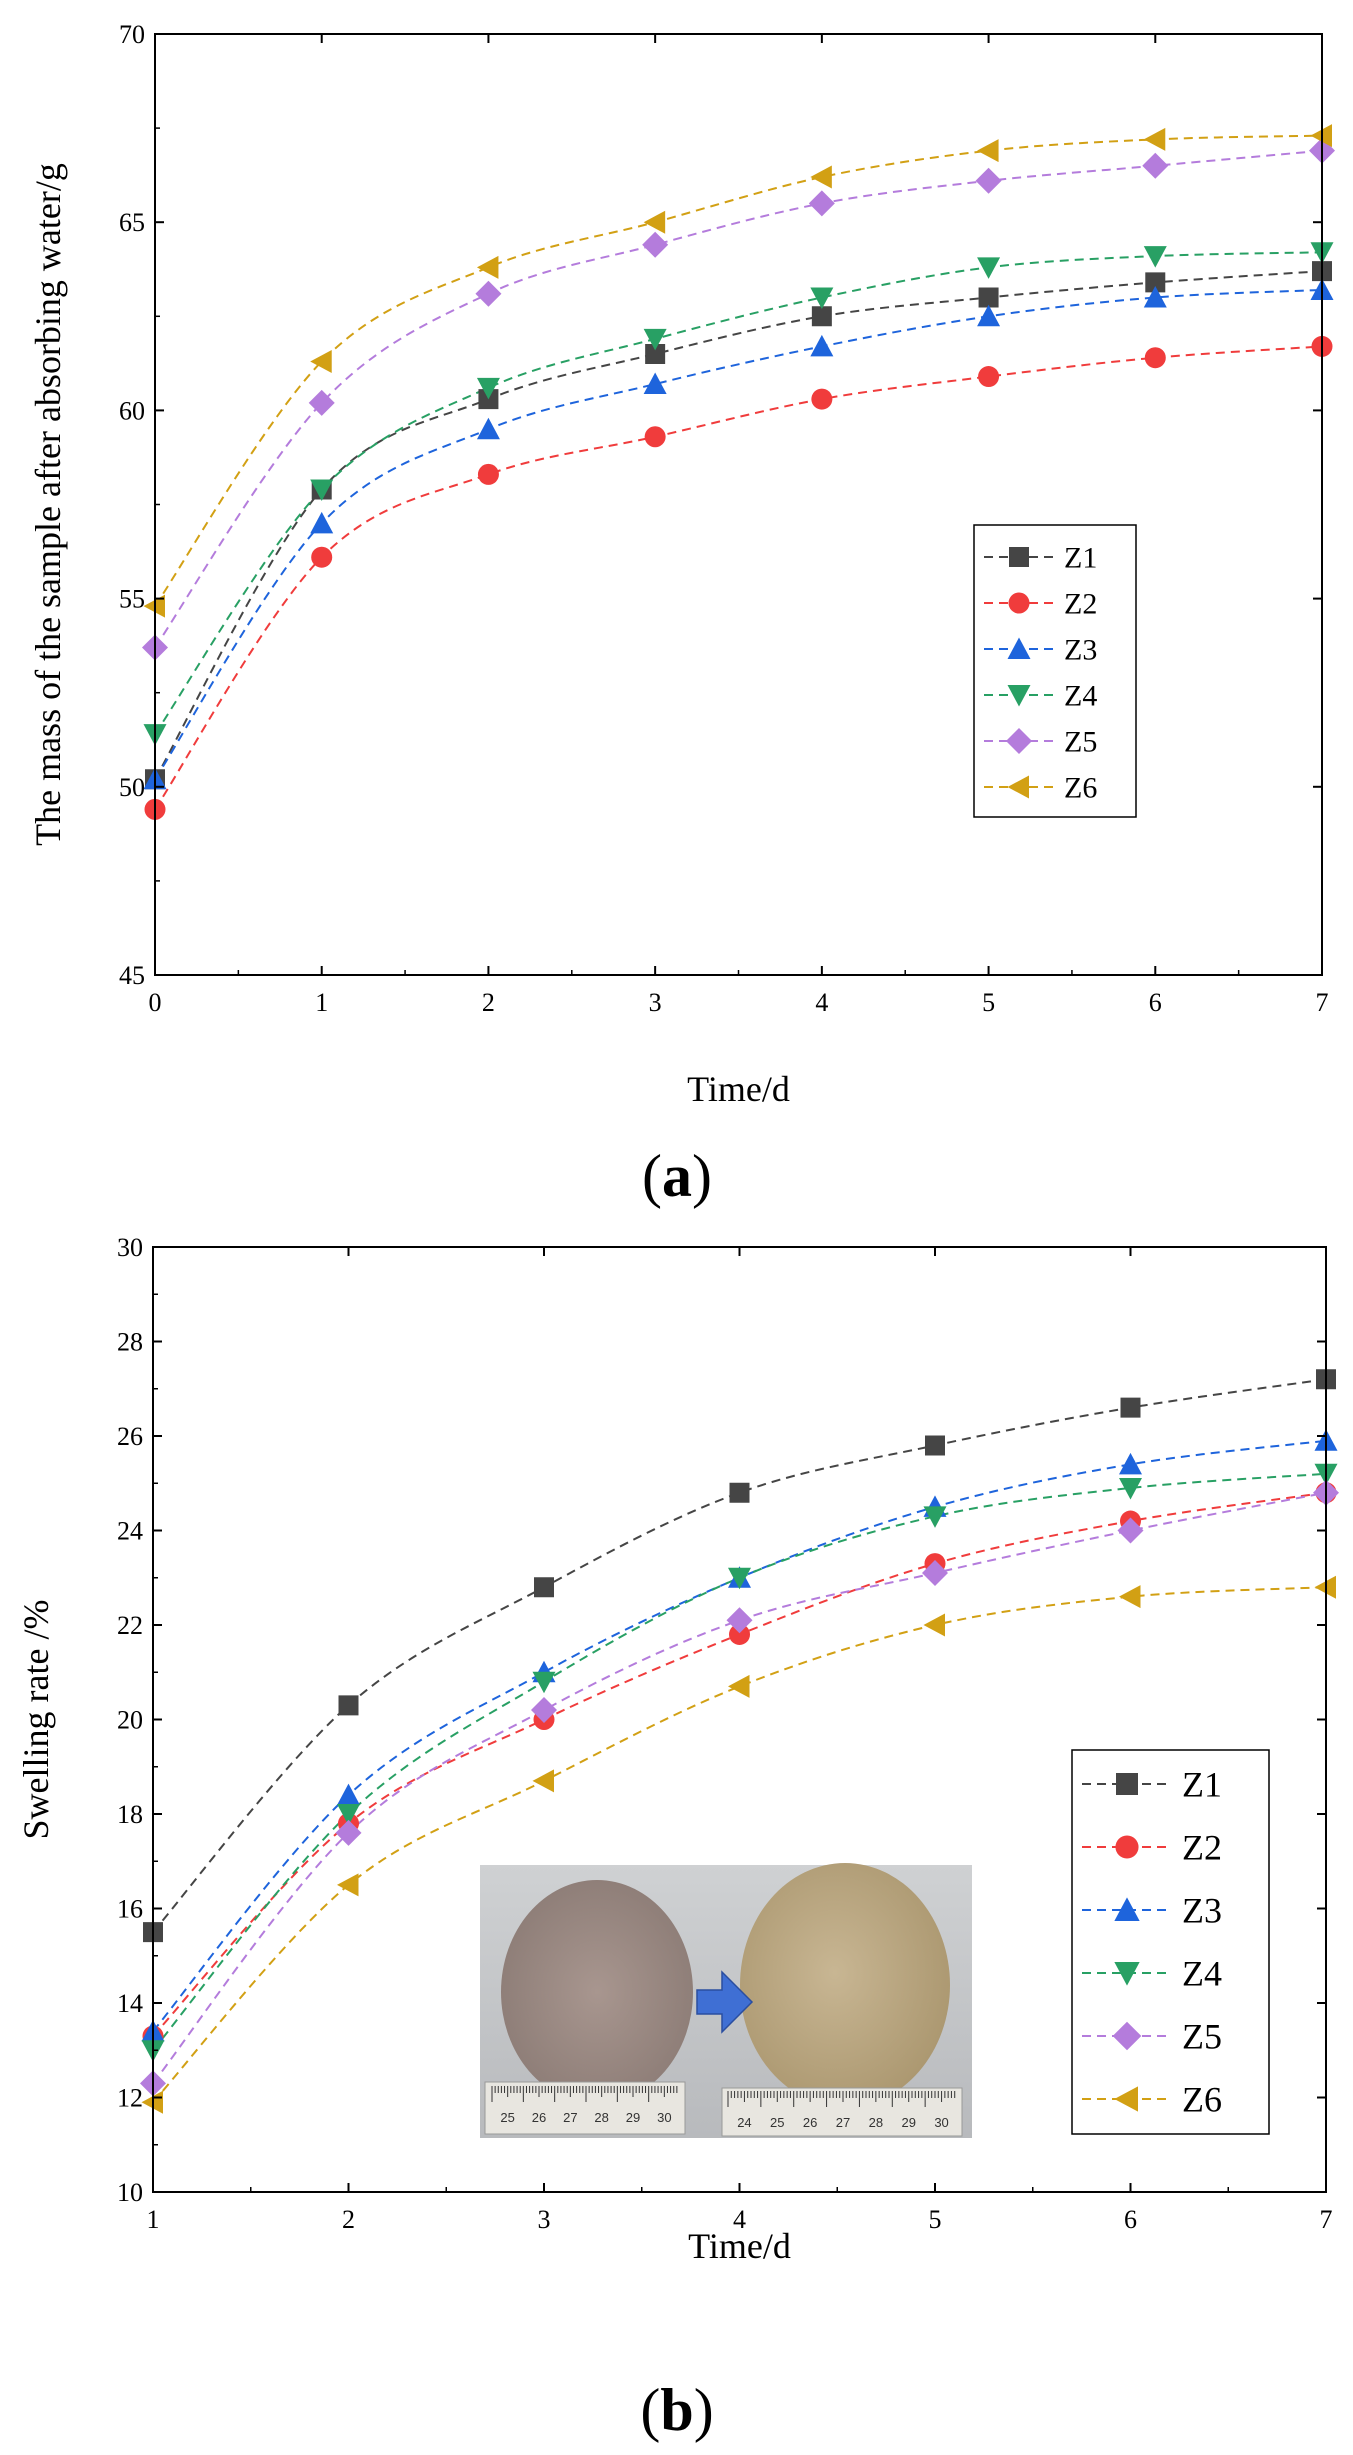 This screenshot has height=2455, width=1353. What do you see at coordinates (1019, 696) in the screenshot?
I see `legend-marker-z4` at bounding box center [1019, 696].